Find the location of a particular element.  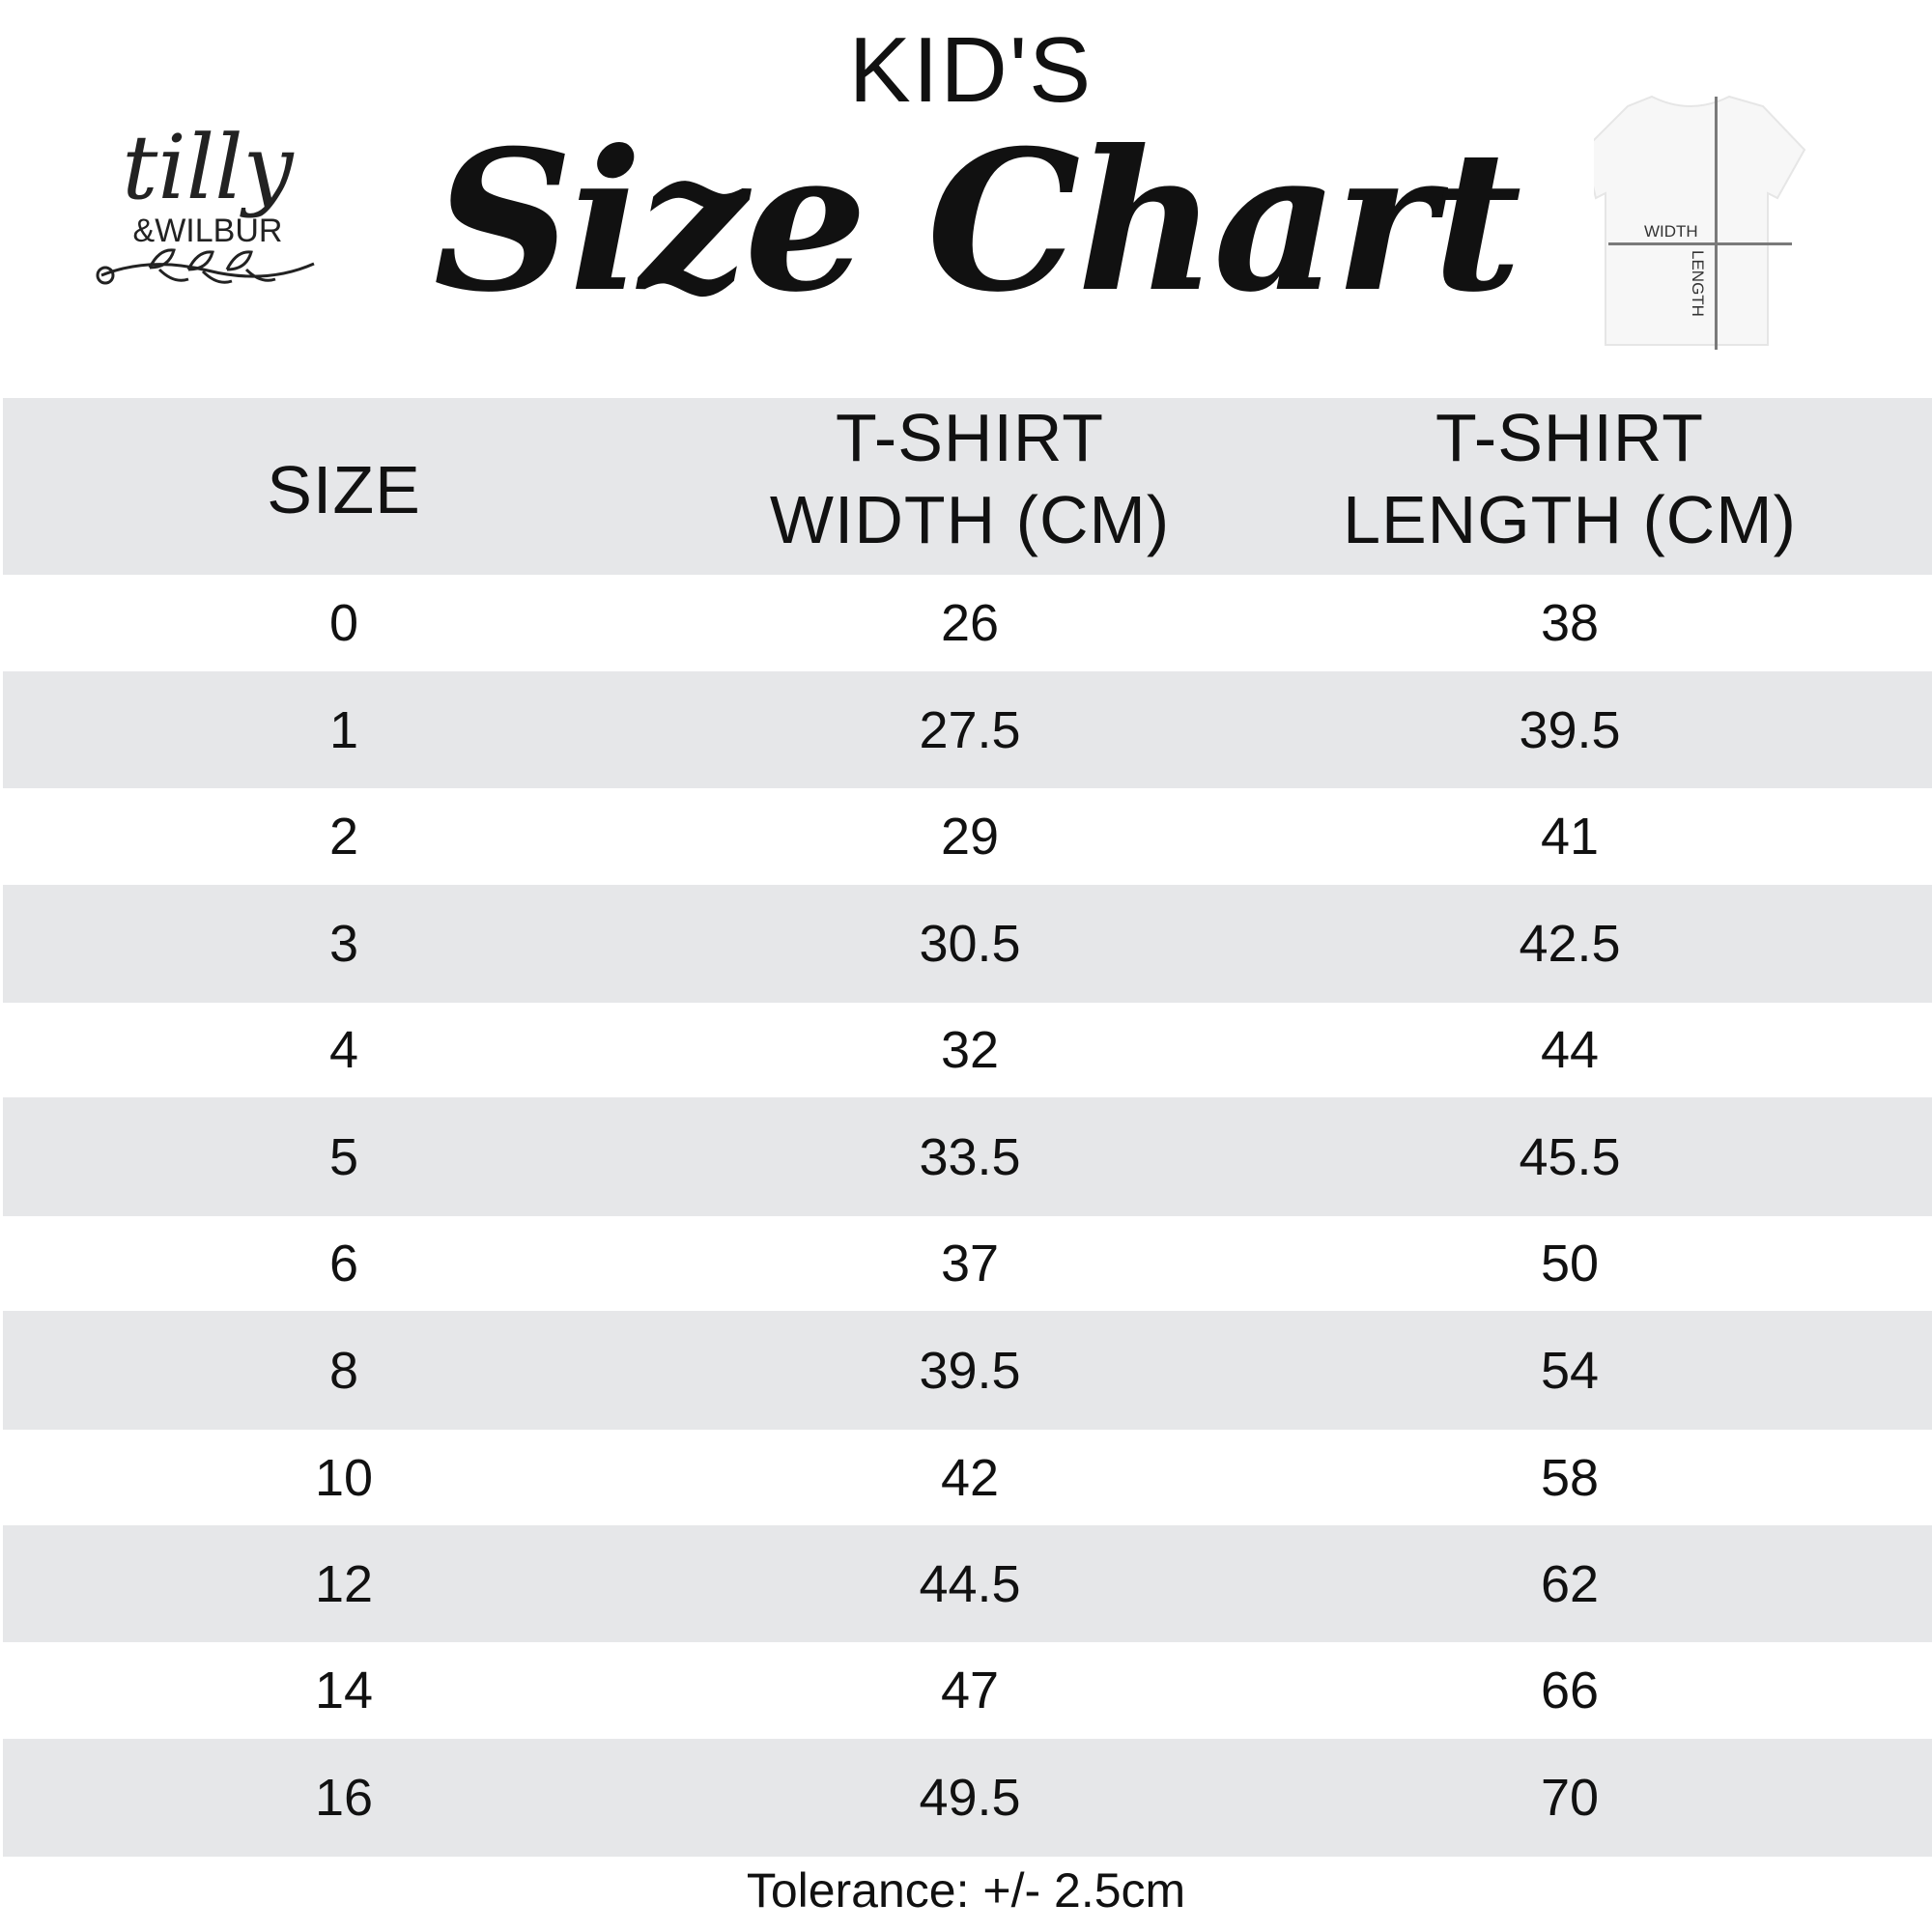

length-label: LENGTH is located at coordinates (1698, 283).